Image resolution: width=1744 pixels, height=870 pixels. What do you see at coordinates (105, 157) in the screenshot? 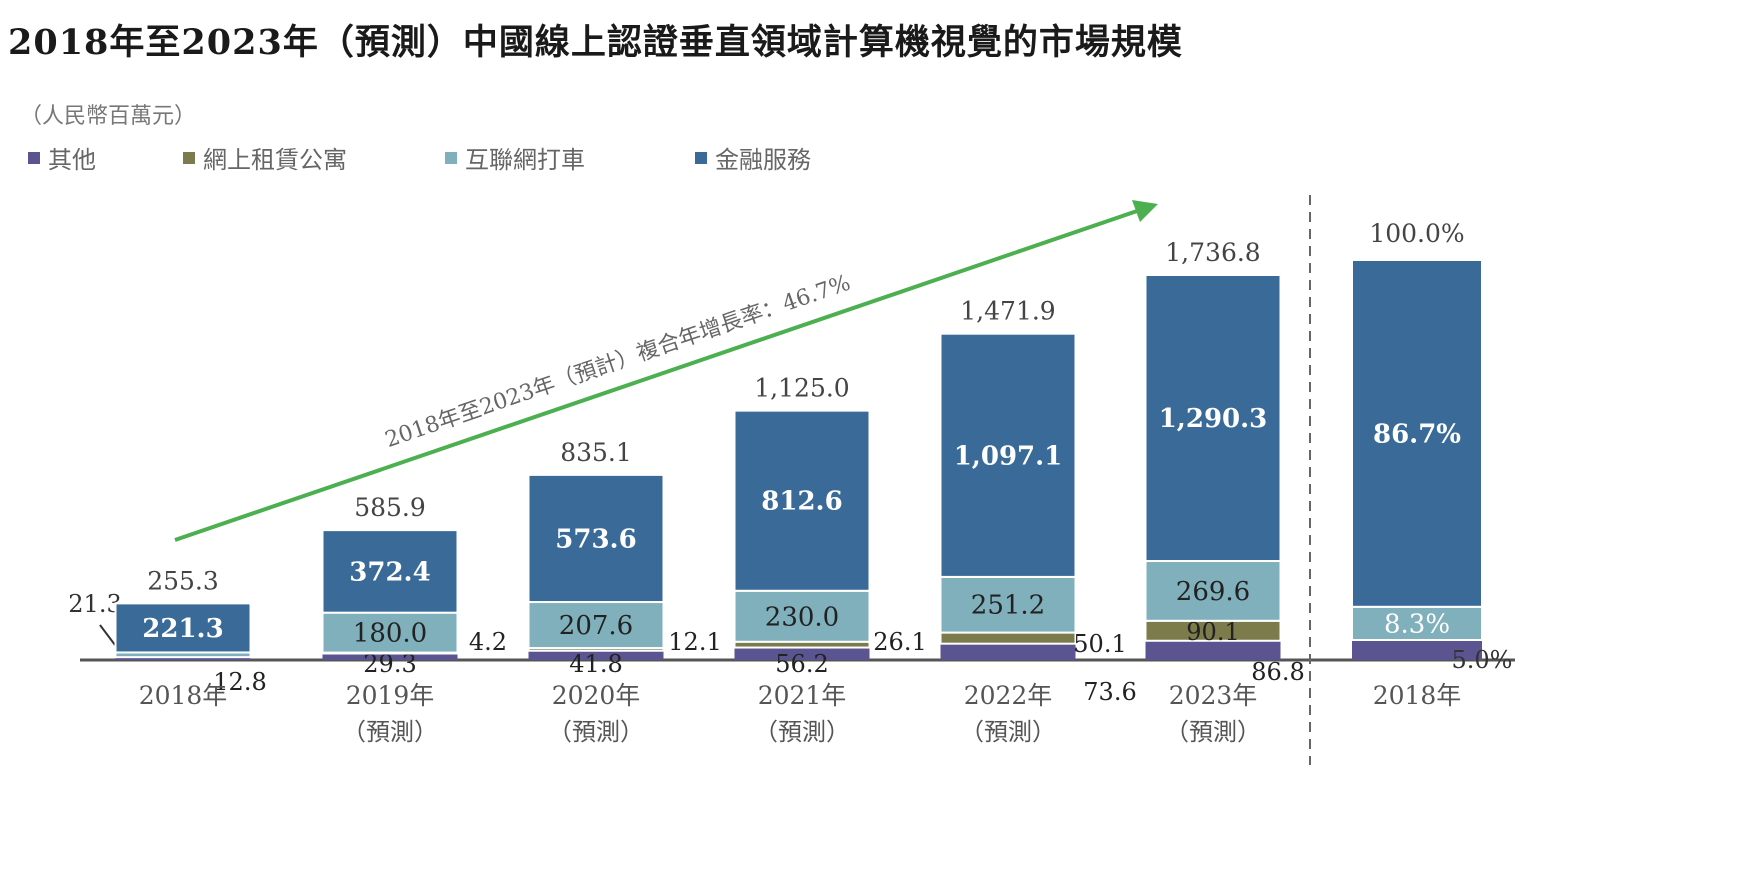
I see `legend-item-other: 其他` at bounding box center [105, 157].